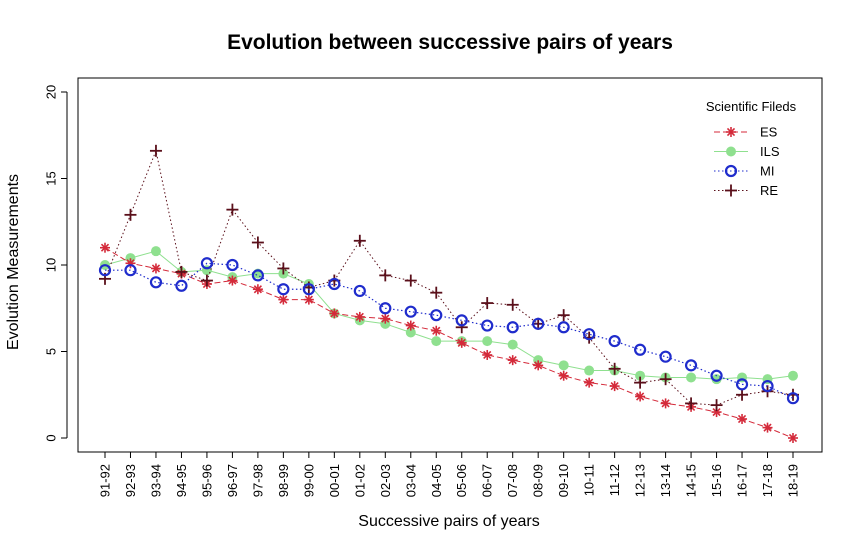  Describe the element at coordinates (767, 171) in the screenshot. I see `legend-label: MI` at that location.